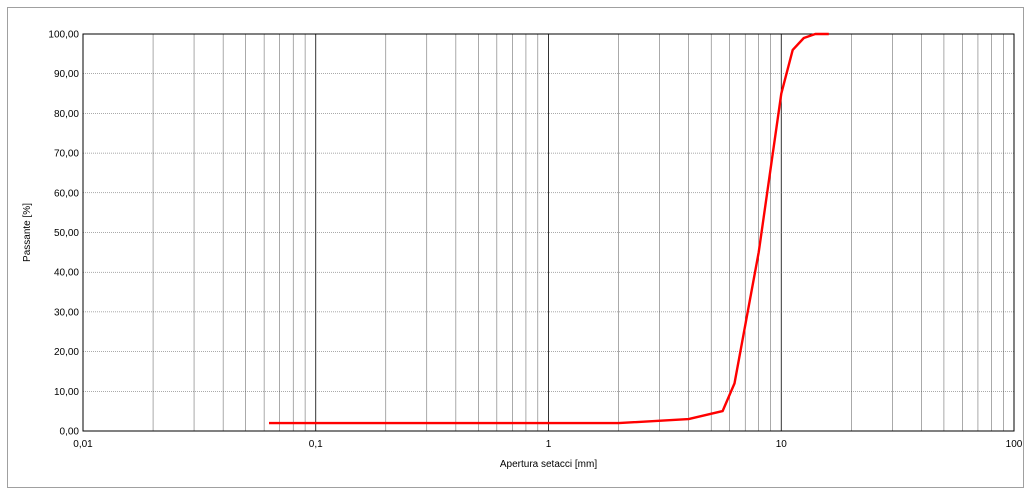 This screenshot has width=1031, height=495. I want to click on x-axis-title: Apertura setacci [mm], so click(548, 464).